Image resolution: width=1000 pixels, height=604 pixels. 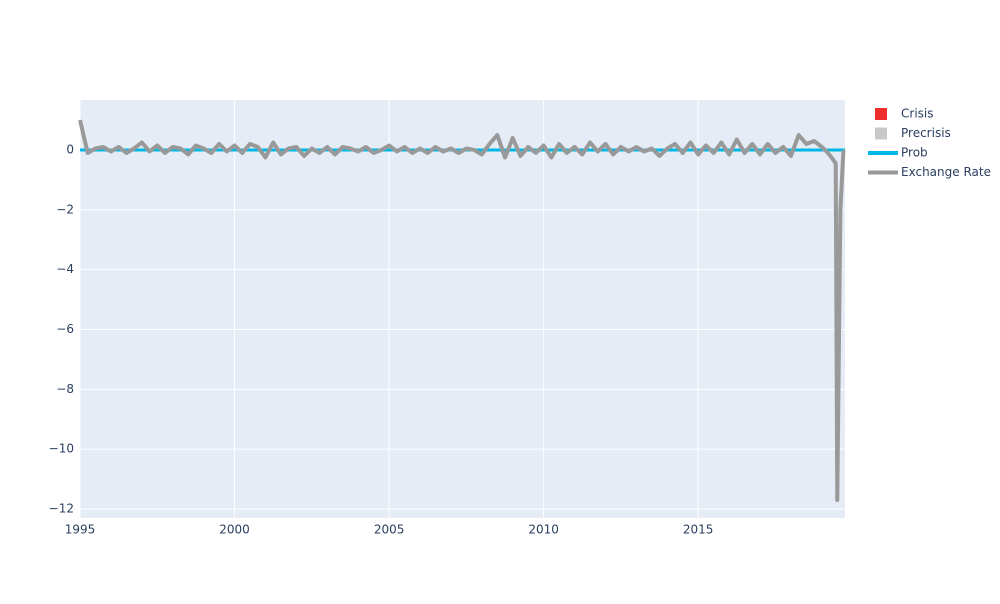 I want to click on legend-label: Precrisis, so click(x=926, y=133).